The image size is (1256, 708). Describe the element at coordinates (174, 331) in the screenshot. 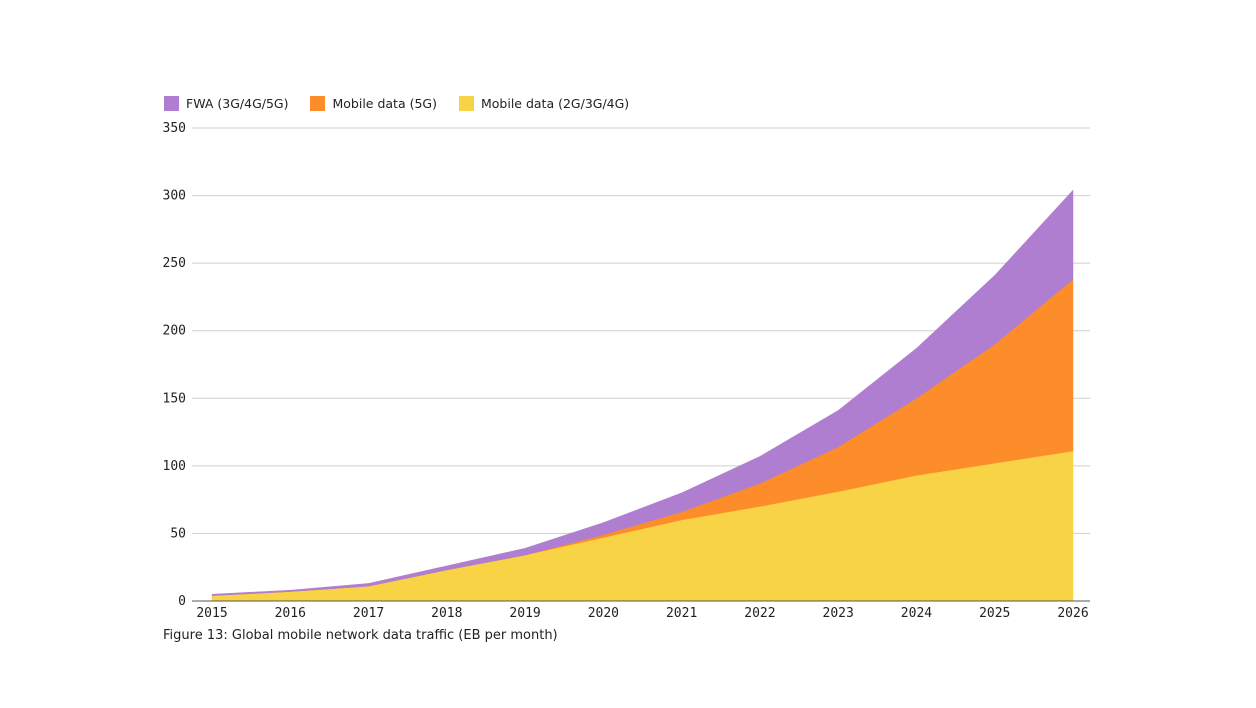

I see `y-tick-label: 200` at that location.